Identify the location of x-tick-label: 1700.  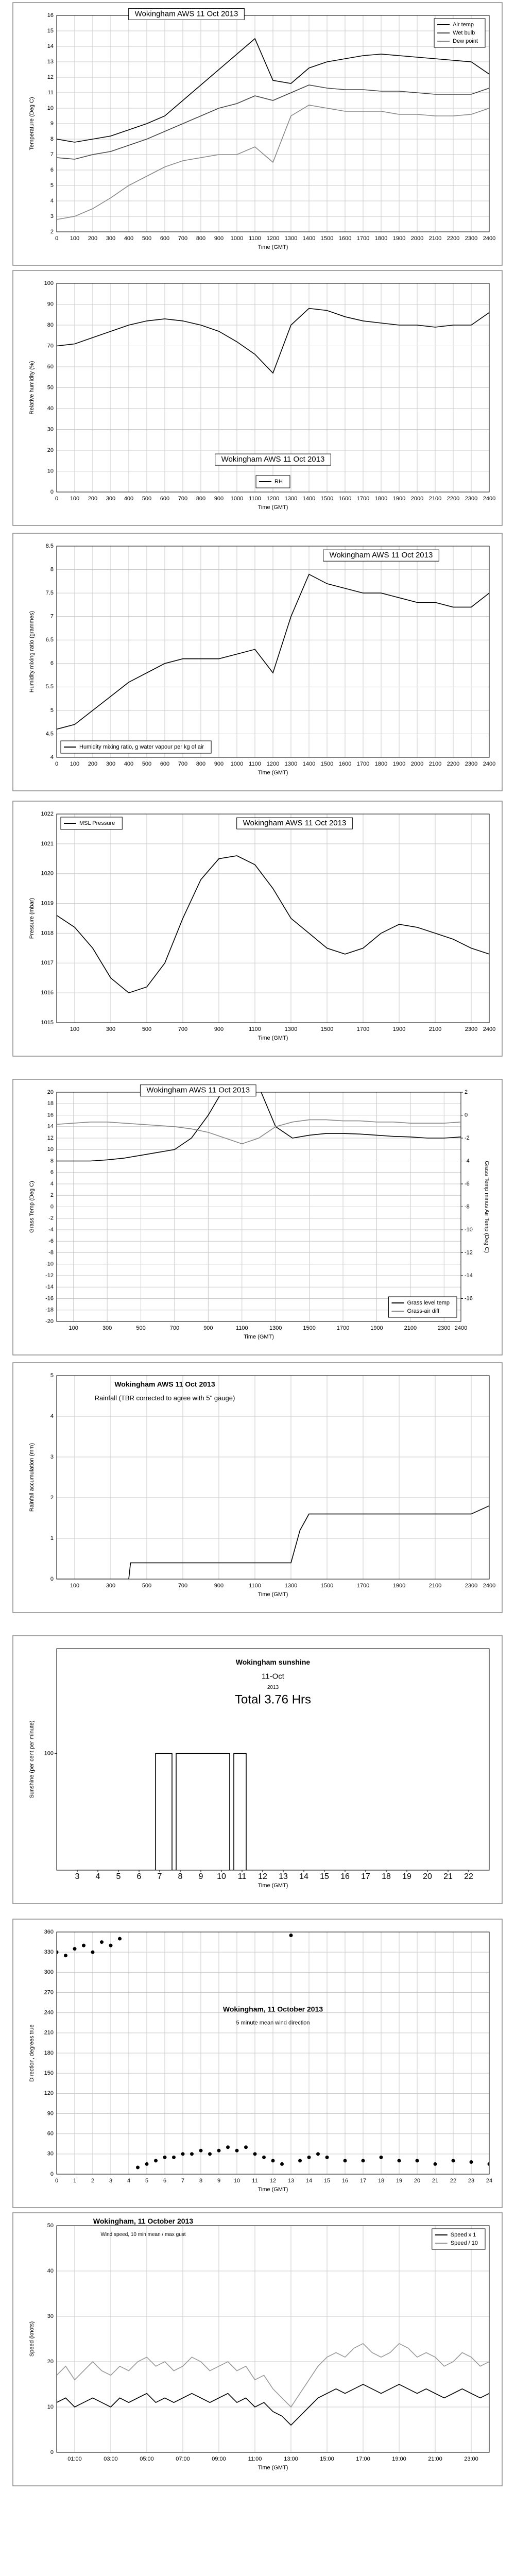
(363, 764).